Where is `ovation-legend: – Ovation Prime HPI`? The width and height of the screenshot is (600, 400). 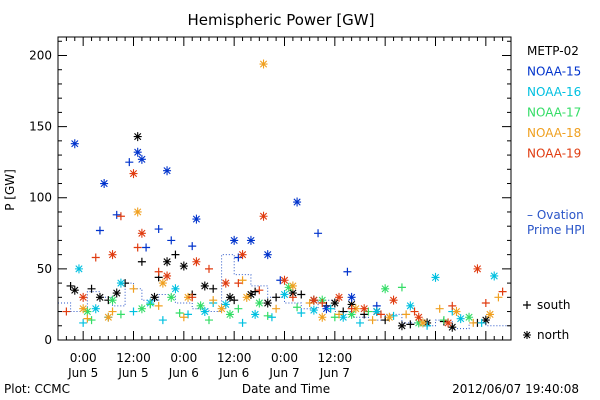
ovation-legend: – Ovation Prime HPI is located at coordinates (556, 222).